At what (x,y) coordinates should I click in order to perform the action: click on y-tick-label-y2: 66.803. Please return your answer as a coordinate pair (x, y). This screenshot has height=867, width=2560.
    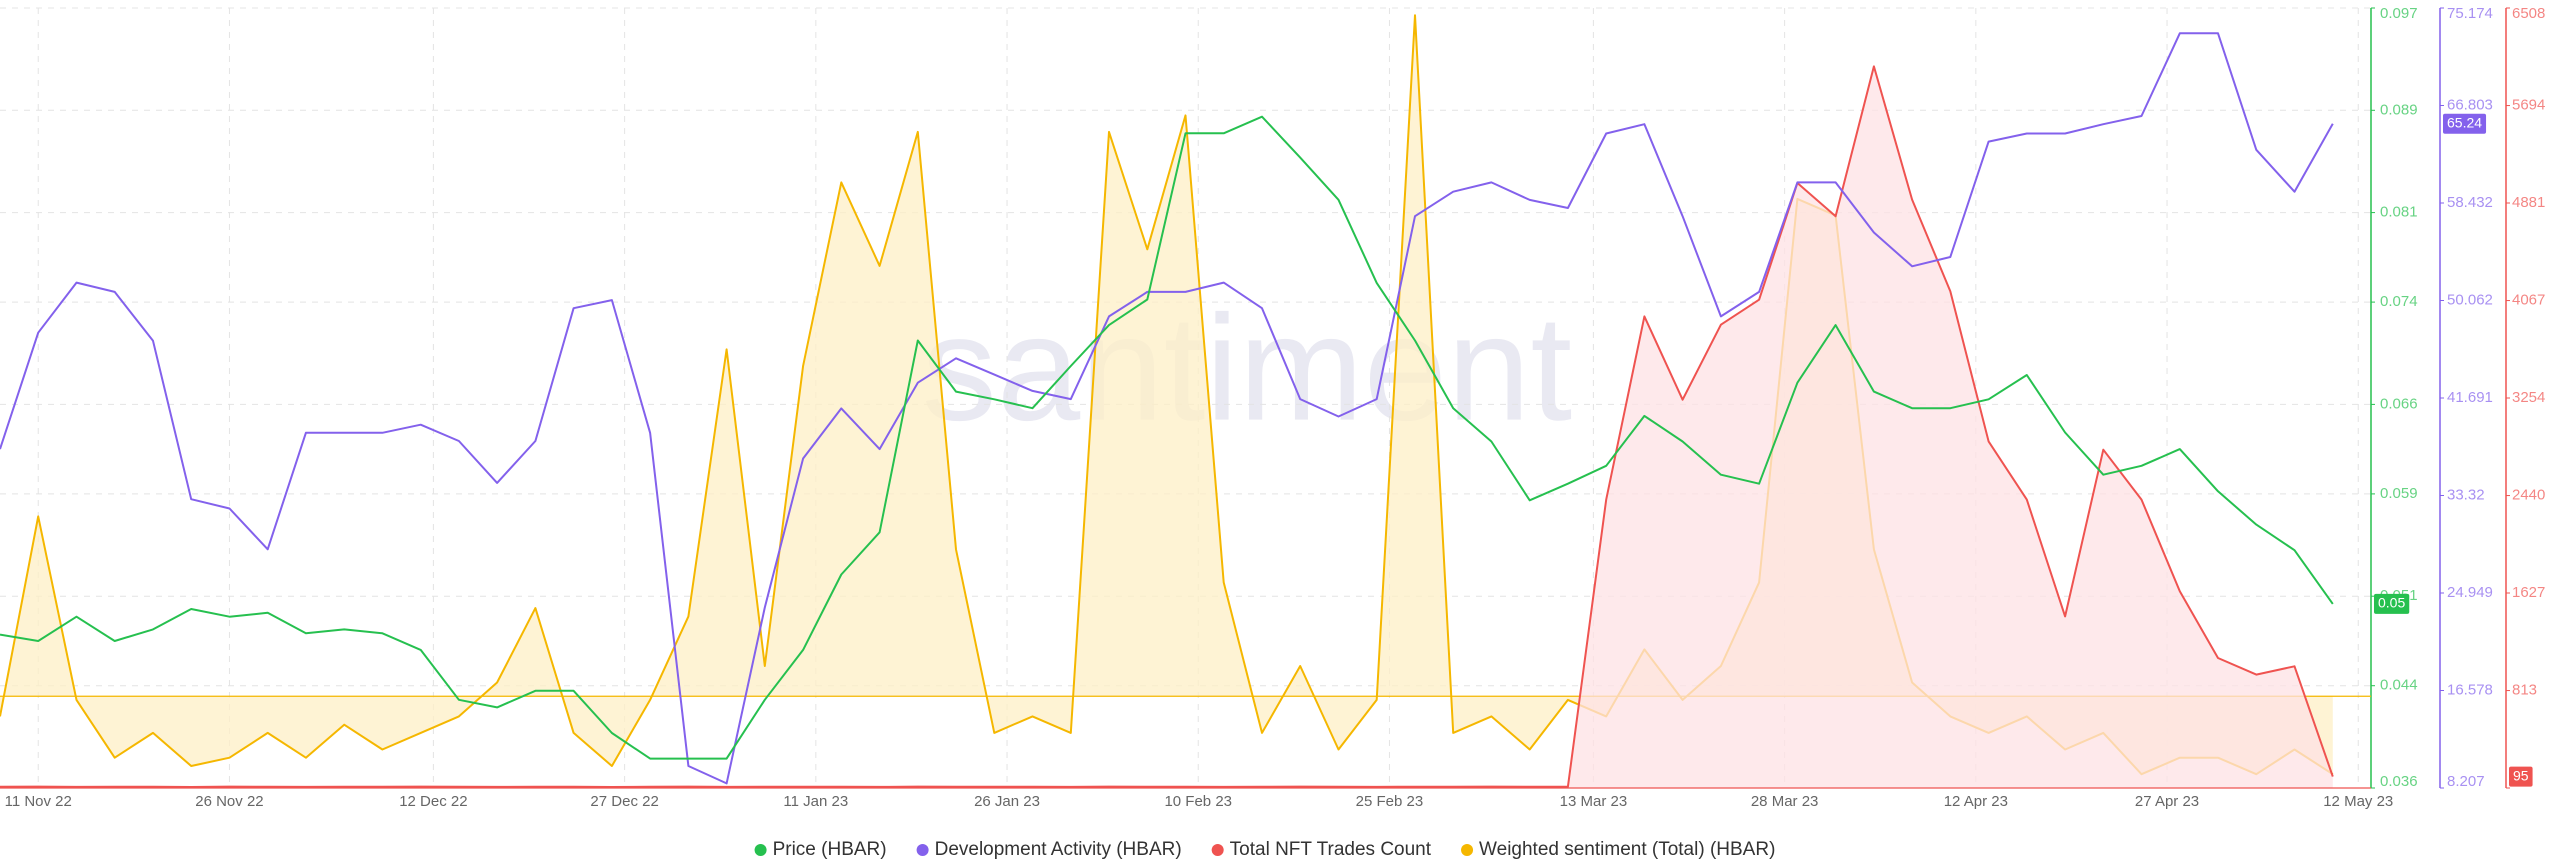
    Looking at the image, I should click on (2470, 104).